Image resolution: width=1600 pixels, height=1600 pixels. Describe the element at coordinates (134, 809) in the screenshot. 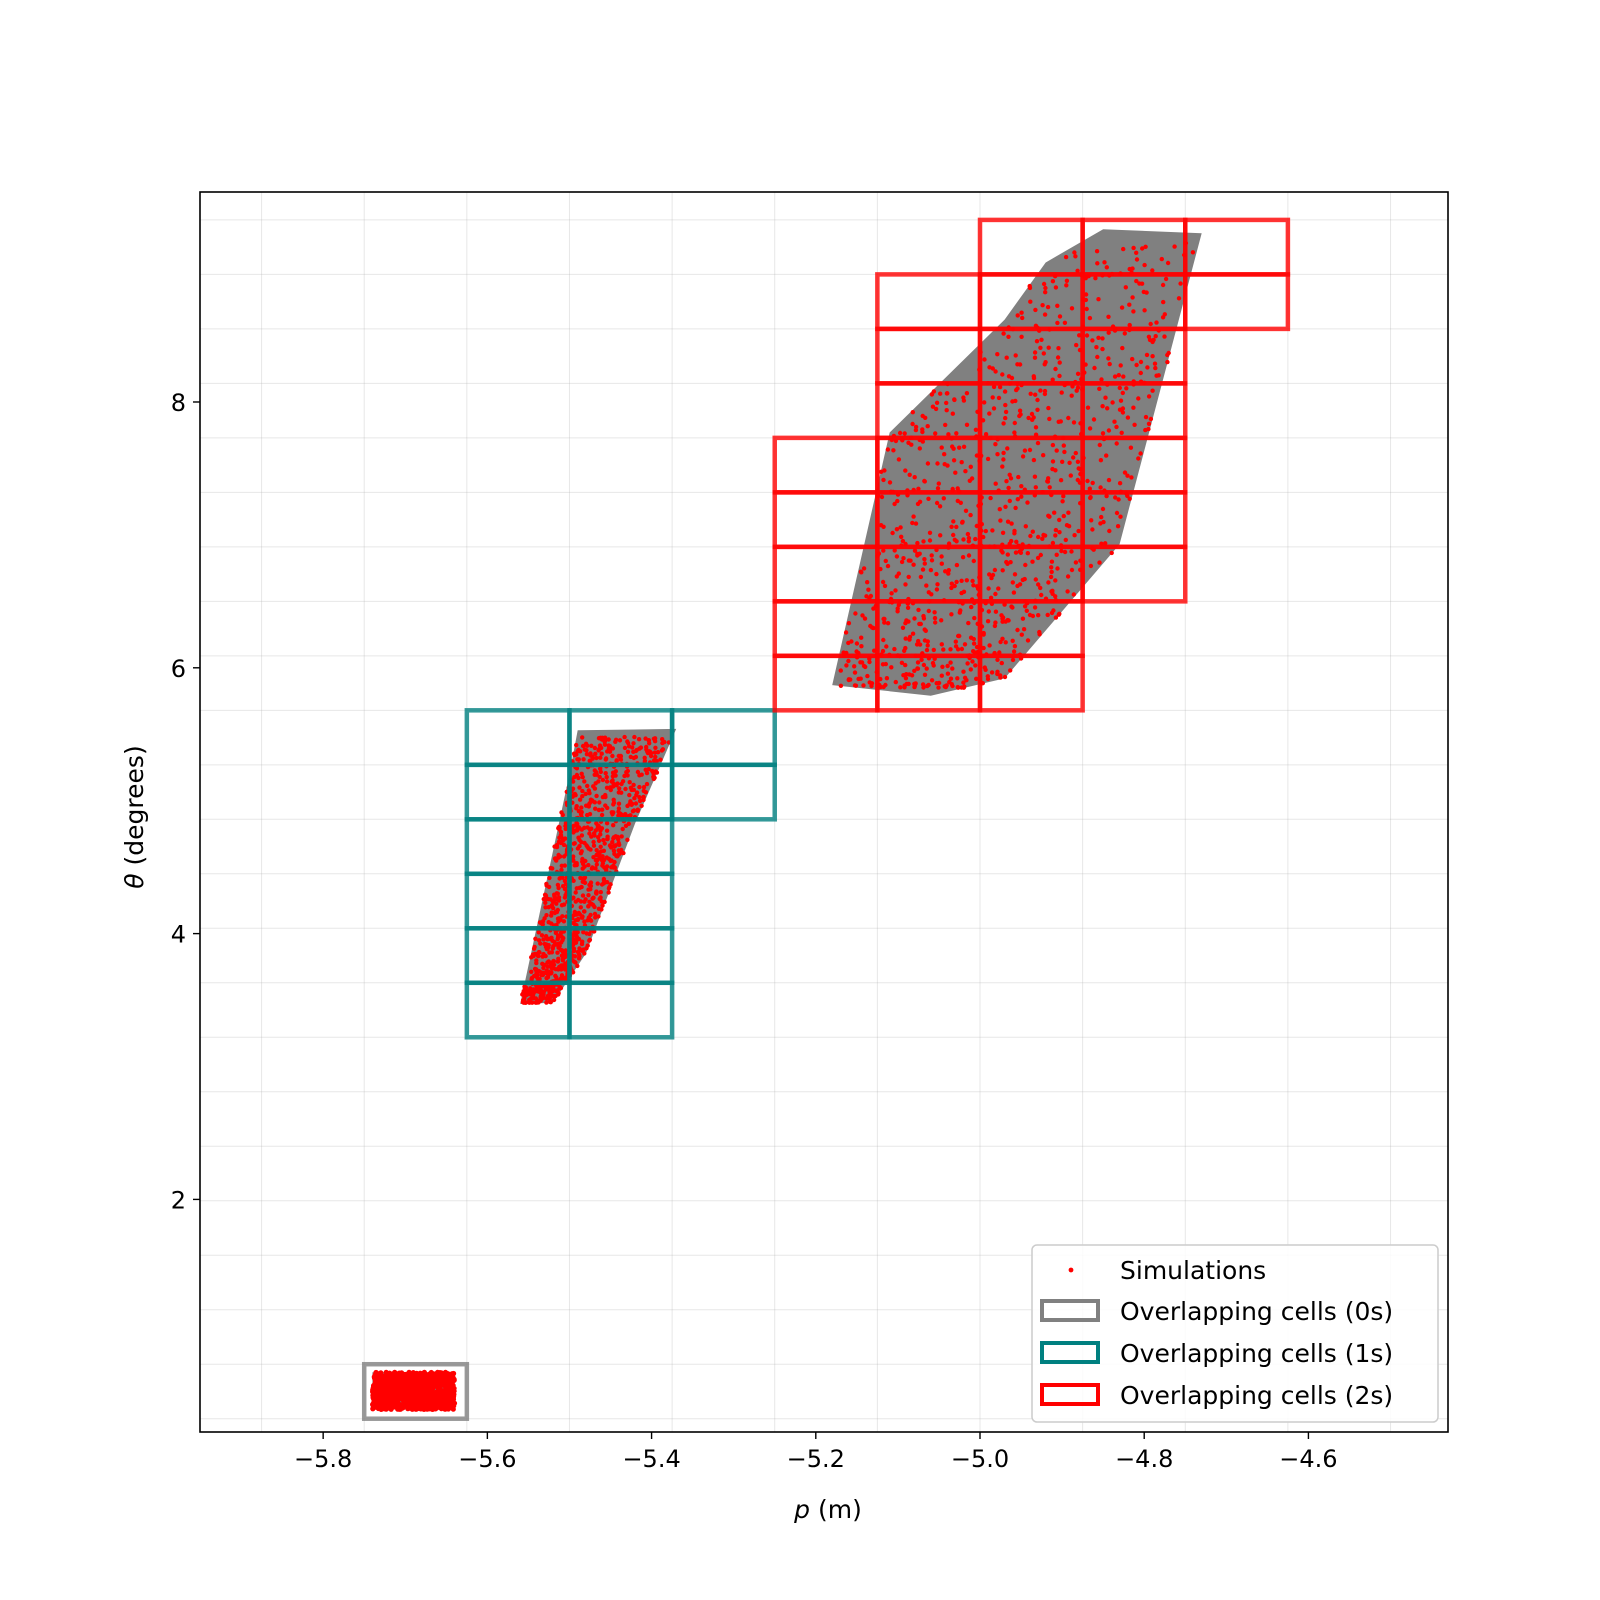

I see `y-axis-label-unit: (degrees)` at that location.